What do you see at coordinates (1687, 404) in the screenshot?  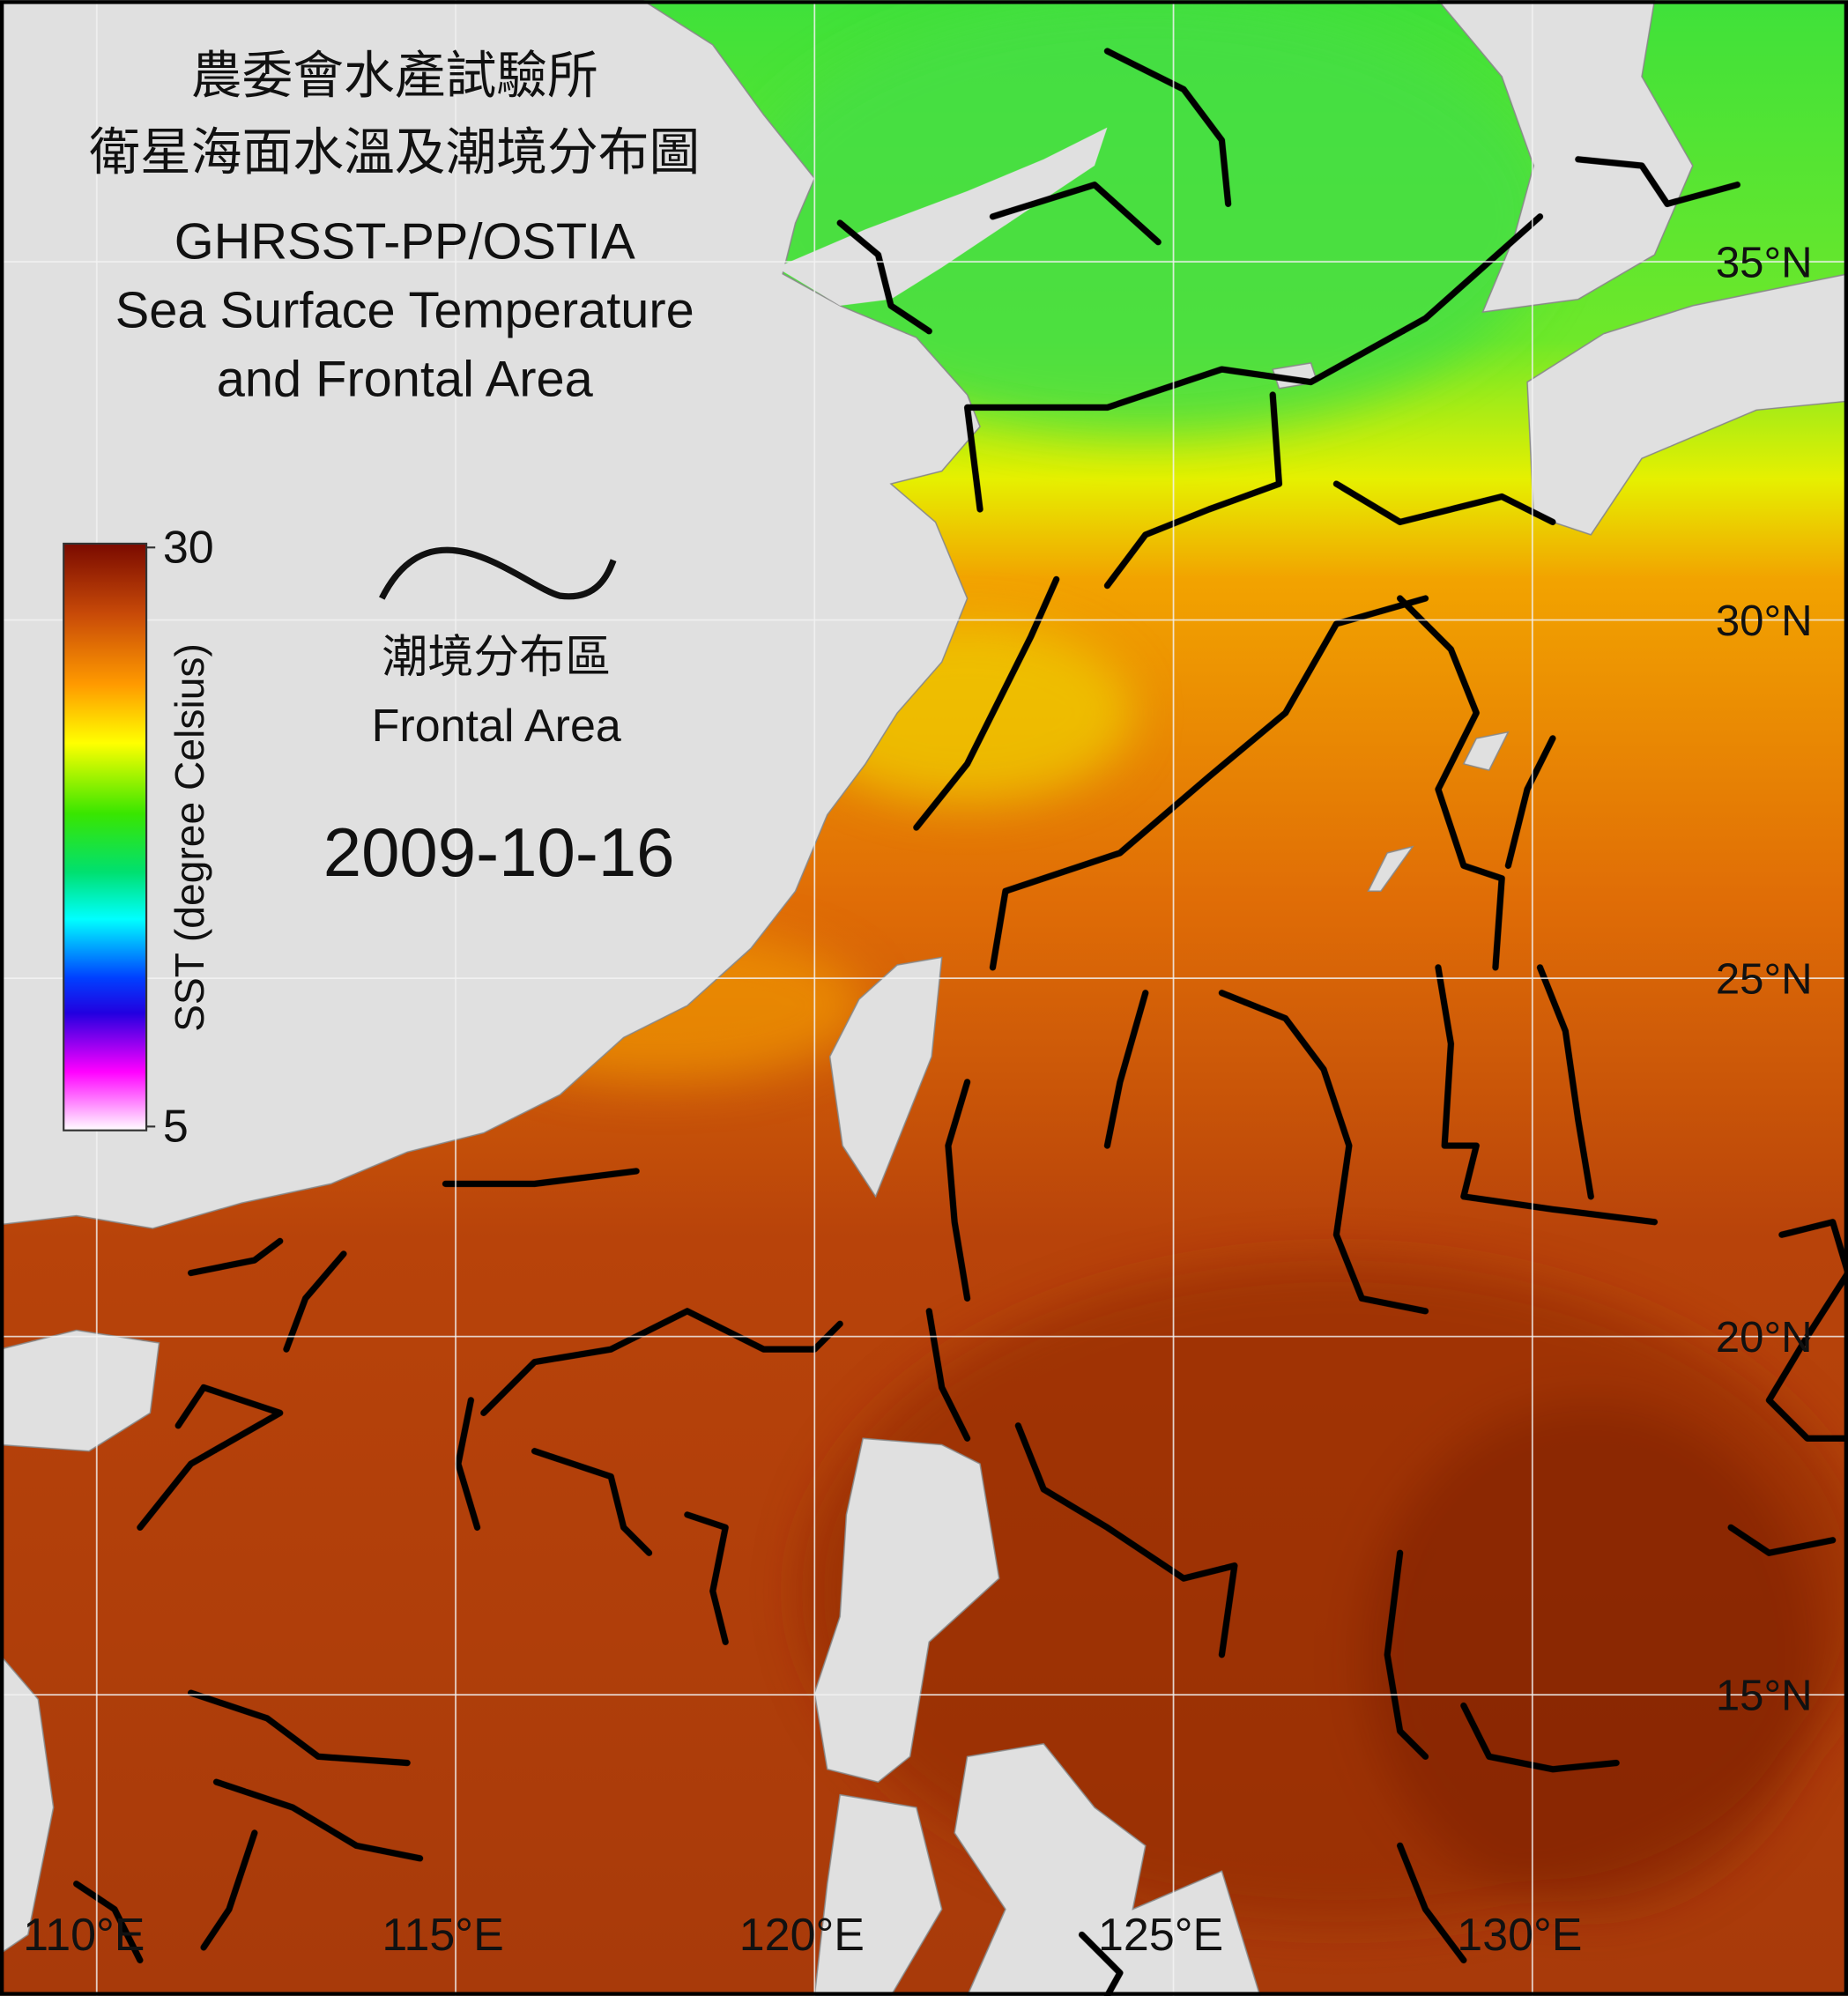 I see `japan` at bounding box center [1687, 404].